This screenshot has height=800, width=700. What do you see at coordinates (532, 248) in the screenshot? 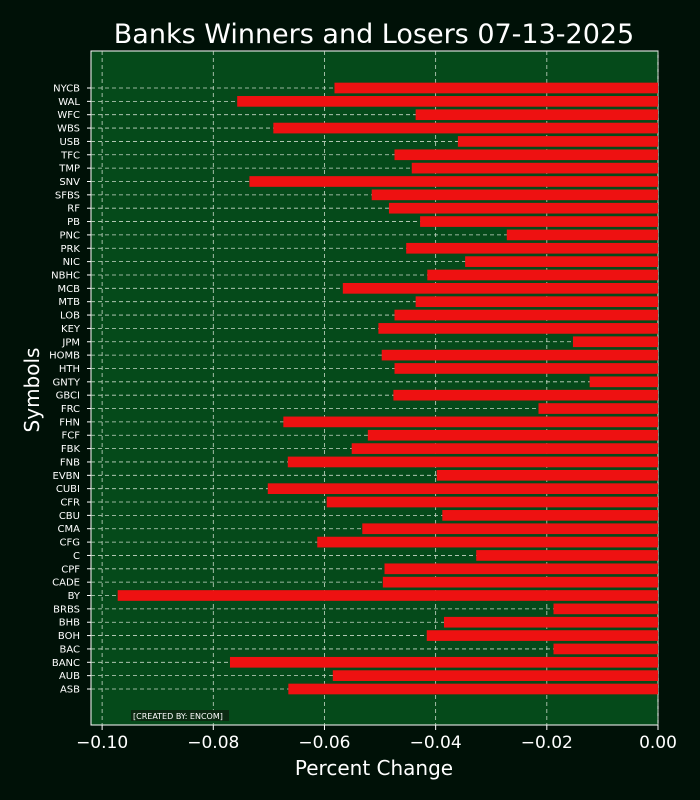
I see `bar-prk` at bounding box center [532, 248].